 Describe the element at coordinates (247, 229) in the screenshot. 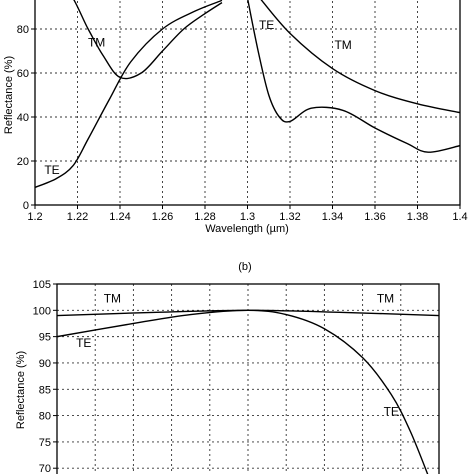

I see `chart-a-xlabel: Wavelength (µm)` at that location.